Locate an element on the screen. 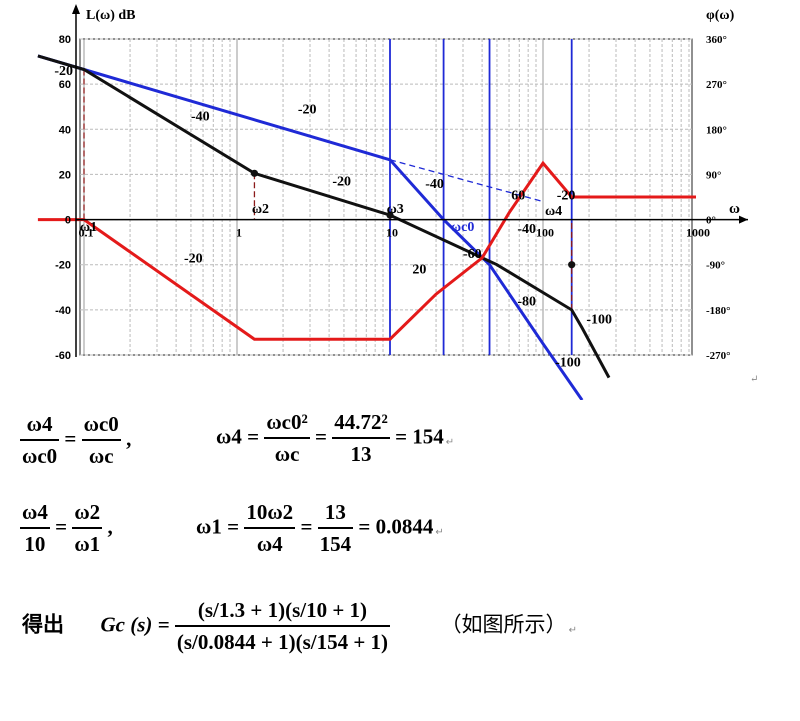 This screenshot has height=721, width=800. equation-ratio-omega2: ω4 10 = ω2 ω1 , is located at coordinates (66, 528).